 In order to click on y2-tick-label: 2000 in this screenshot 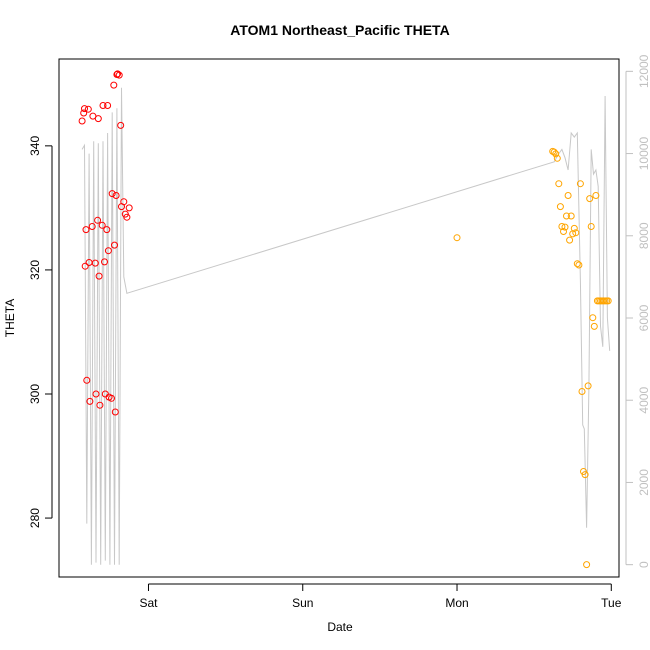, I will do `click(643, 482)`.